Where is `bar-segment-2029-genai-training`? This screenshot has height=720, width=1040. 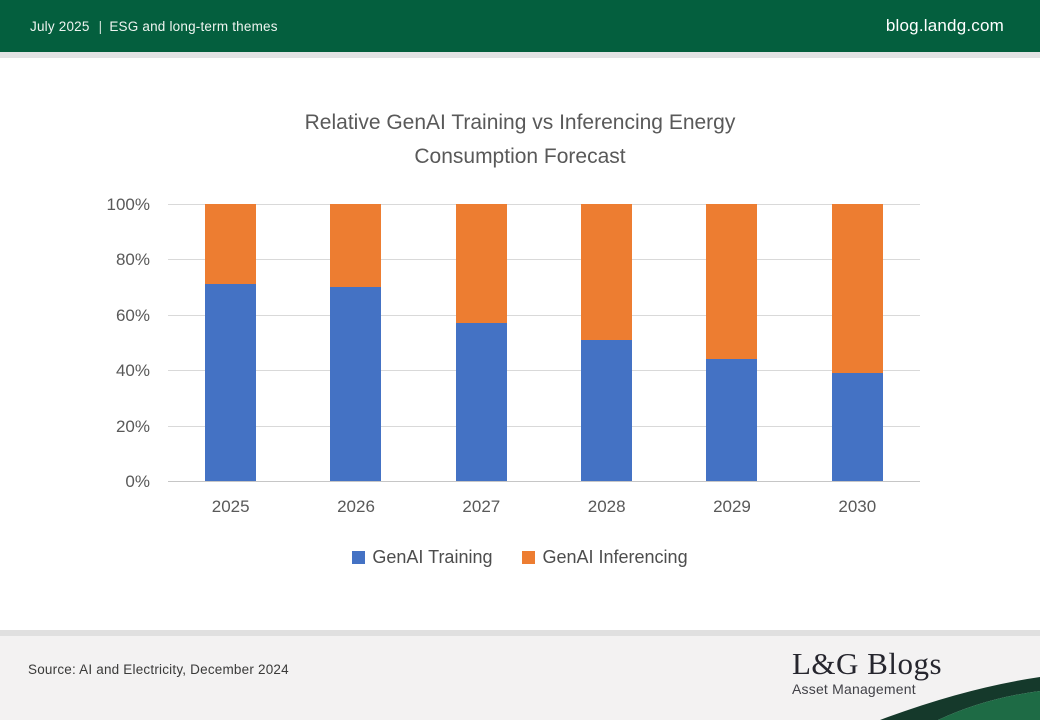
bar-segment-2029-genai-training is located at coordinates (732, 420).